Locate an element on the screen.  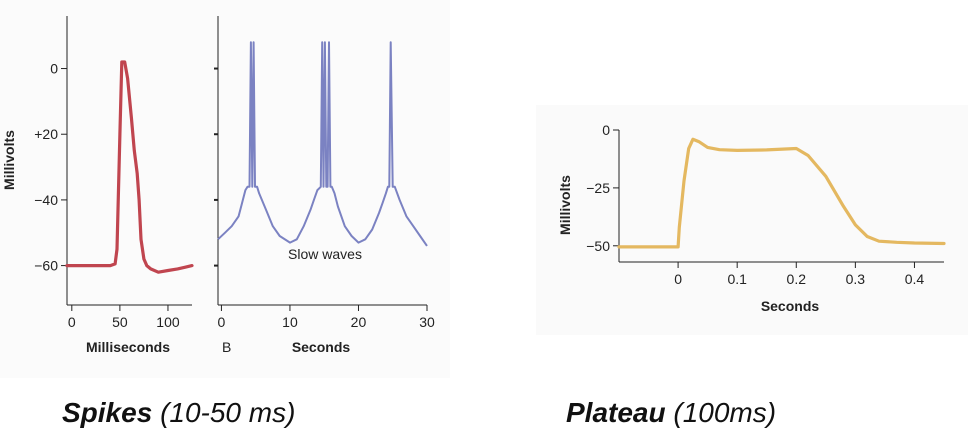
plateau-y-tick-label: −25 is located at coordinates (598, 188).